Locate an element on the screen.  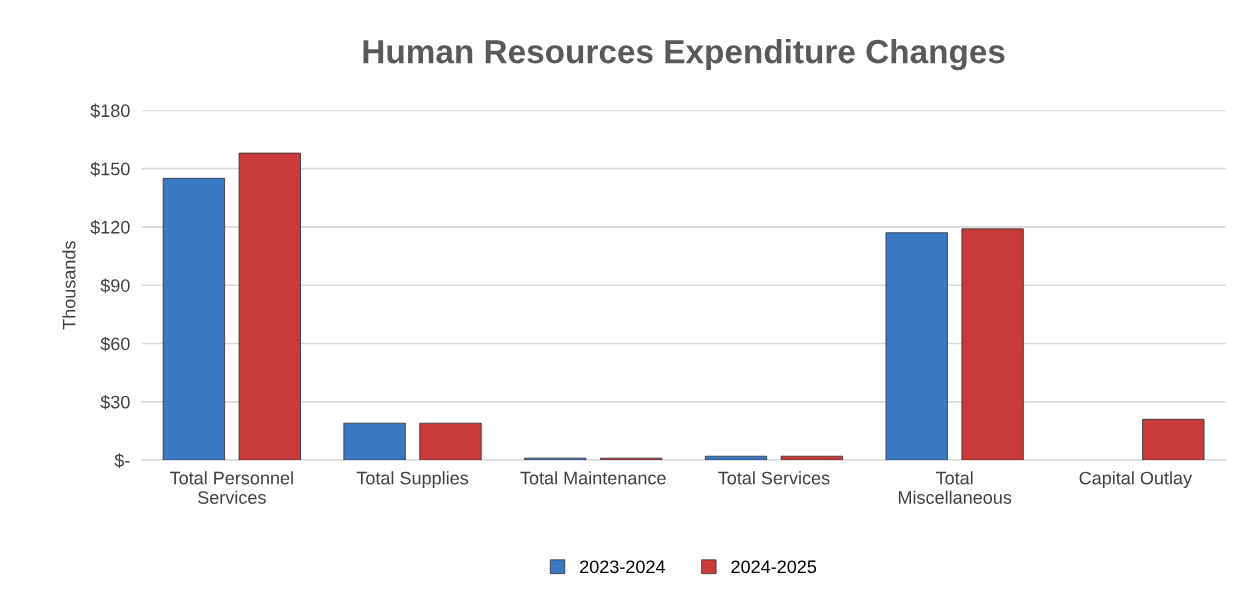
legend-label: 2024-2025 is located at coordinates (774, 567).